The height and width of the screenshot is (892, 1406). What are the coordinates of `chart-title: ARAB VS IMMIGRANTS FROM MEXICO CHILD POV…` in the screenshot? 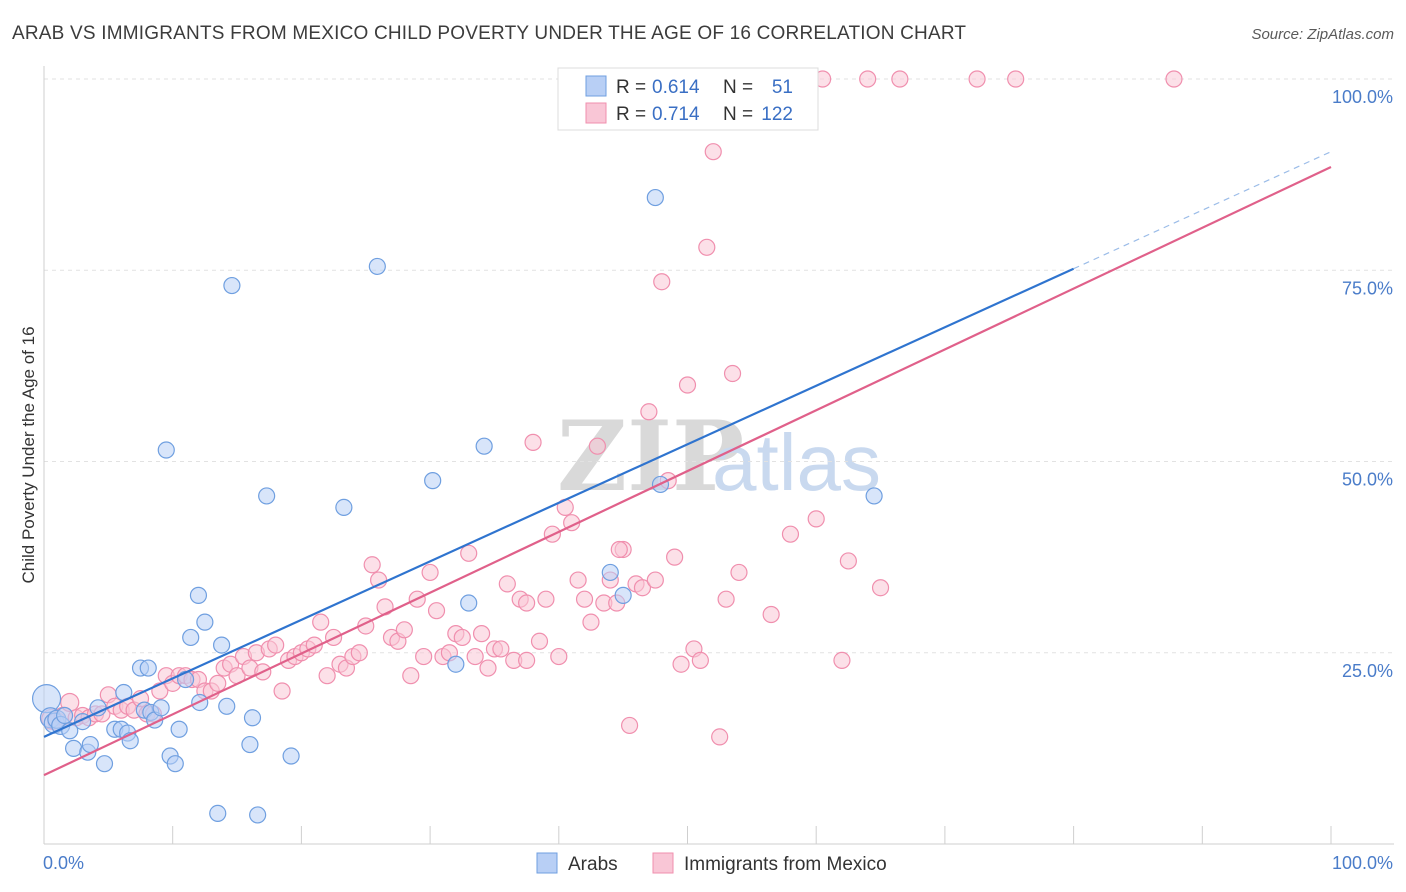 It's located at (489, 33).